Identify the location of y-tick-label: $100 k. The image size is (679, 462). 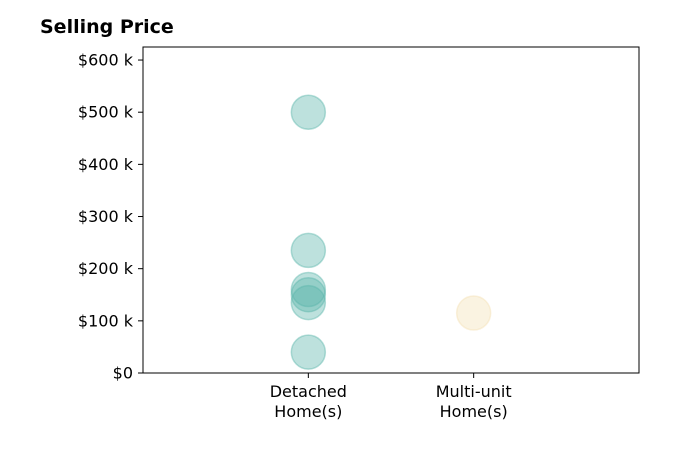
(106, 320).